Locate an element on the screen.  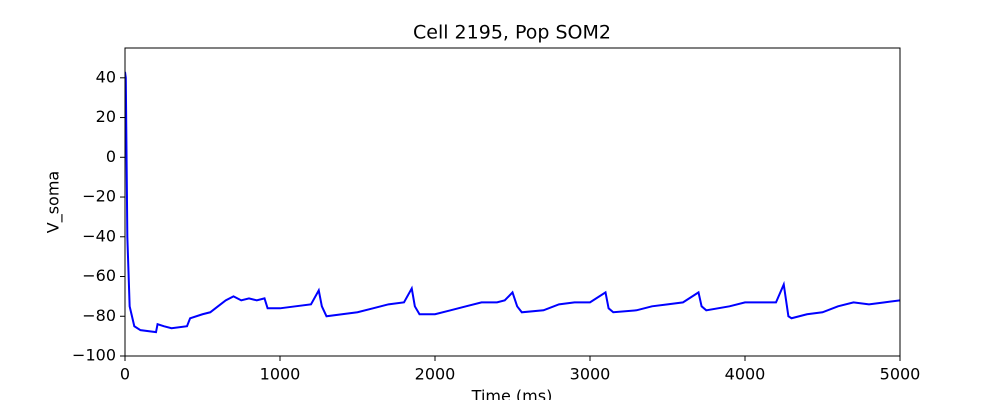
y-tick-label: −40 is located at coordinates (99, 235).